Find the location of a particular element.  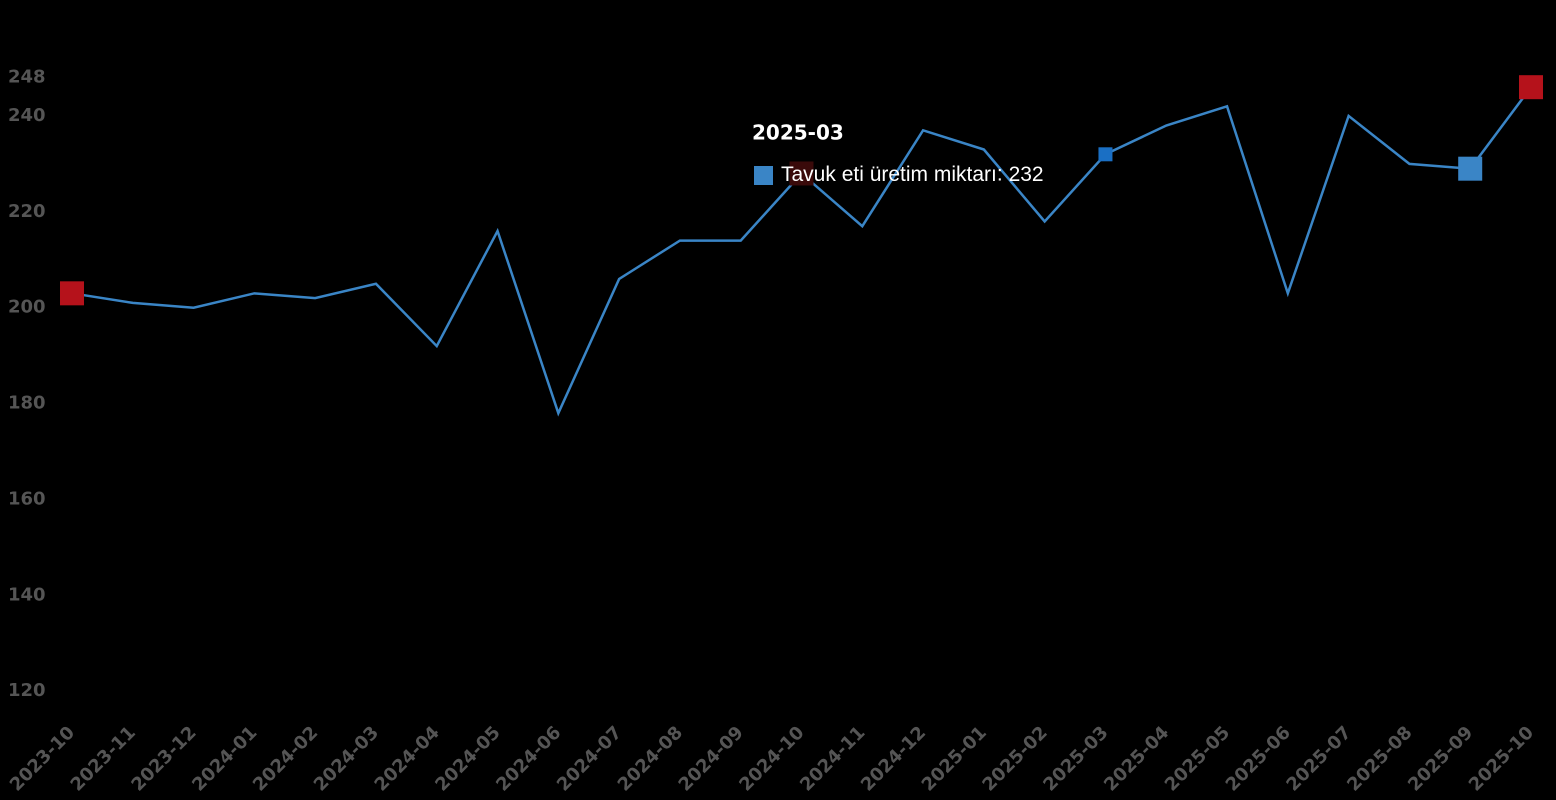

y-tick-label: 140 is located at coordinates (27, 594).